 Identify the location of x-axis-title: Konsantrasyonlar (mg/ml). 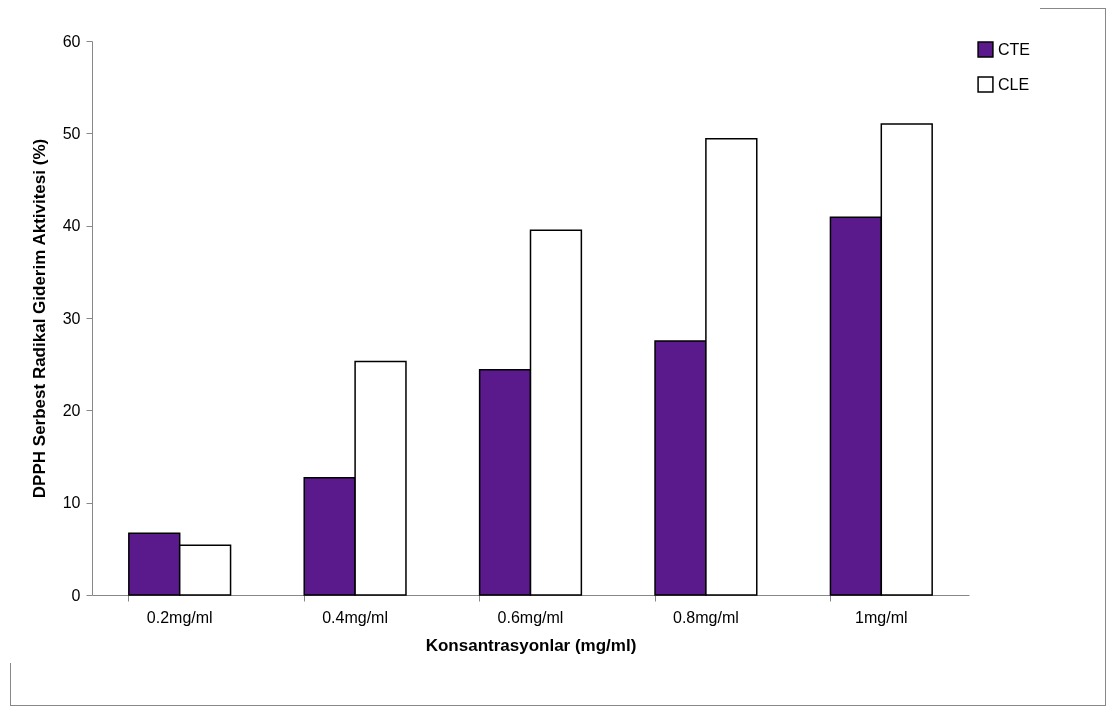
(531, 645).